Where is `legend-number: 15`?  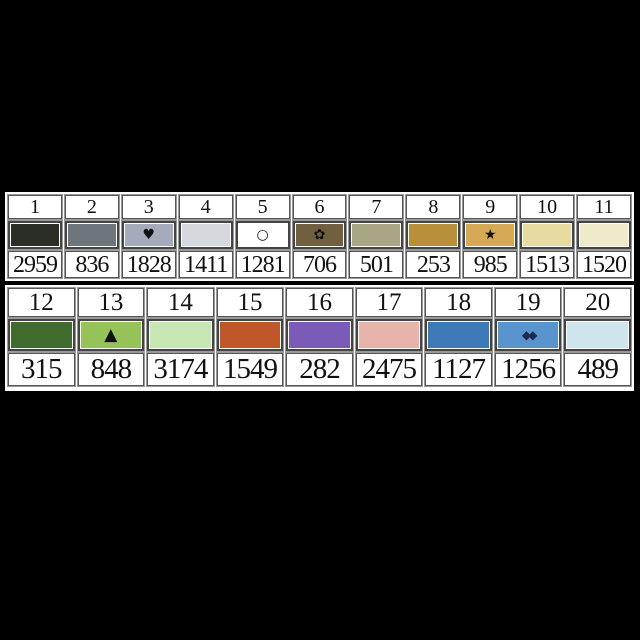
legend-number: 15 is located at coordinates (250, 302).